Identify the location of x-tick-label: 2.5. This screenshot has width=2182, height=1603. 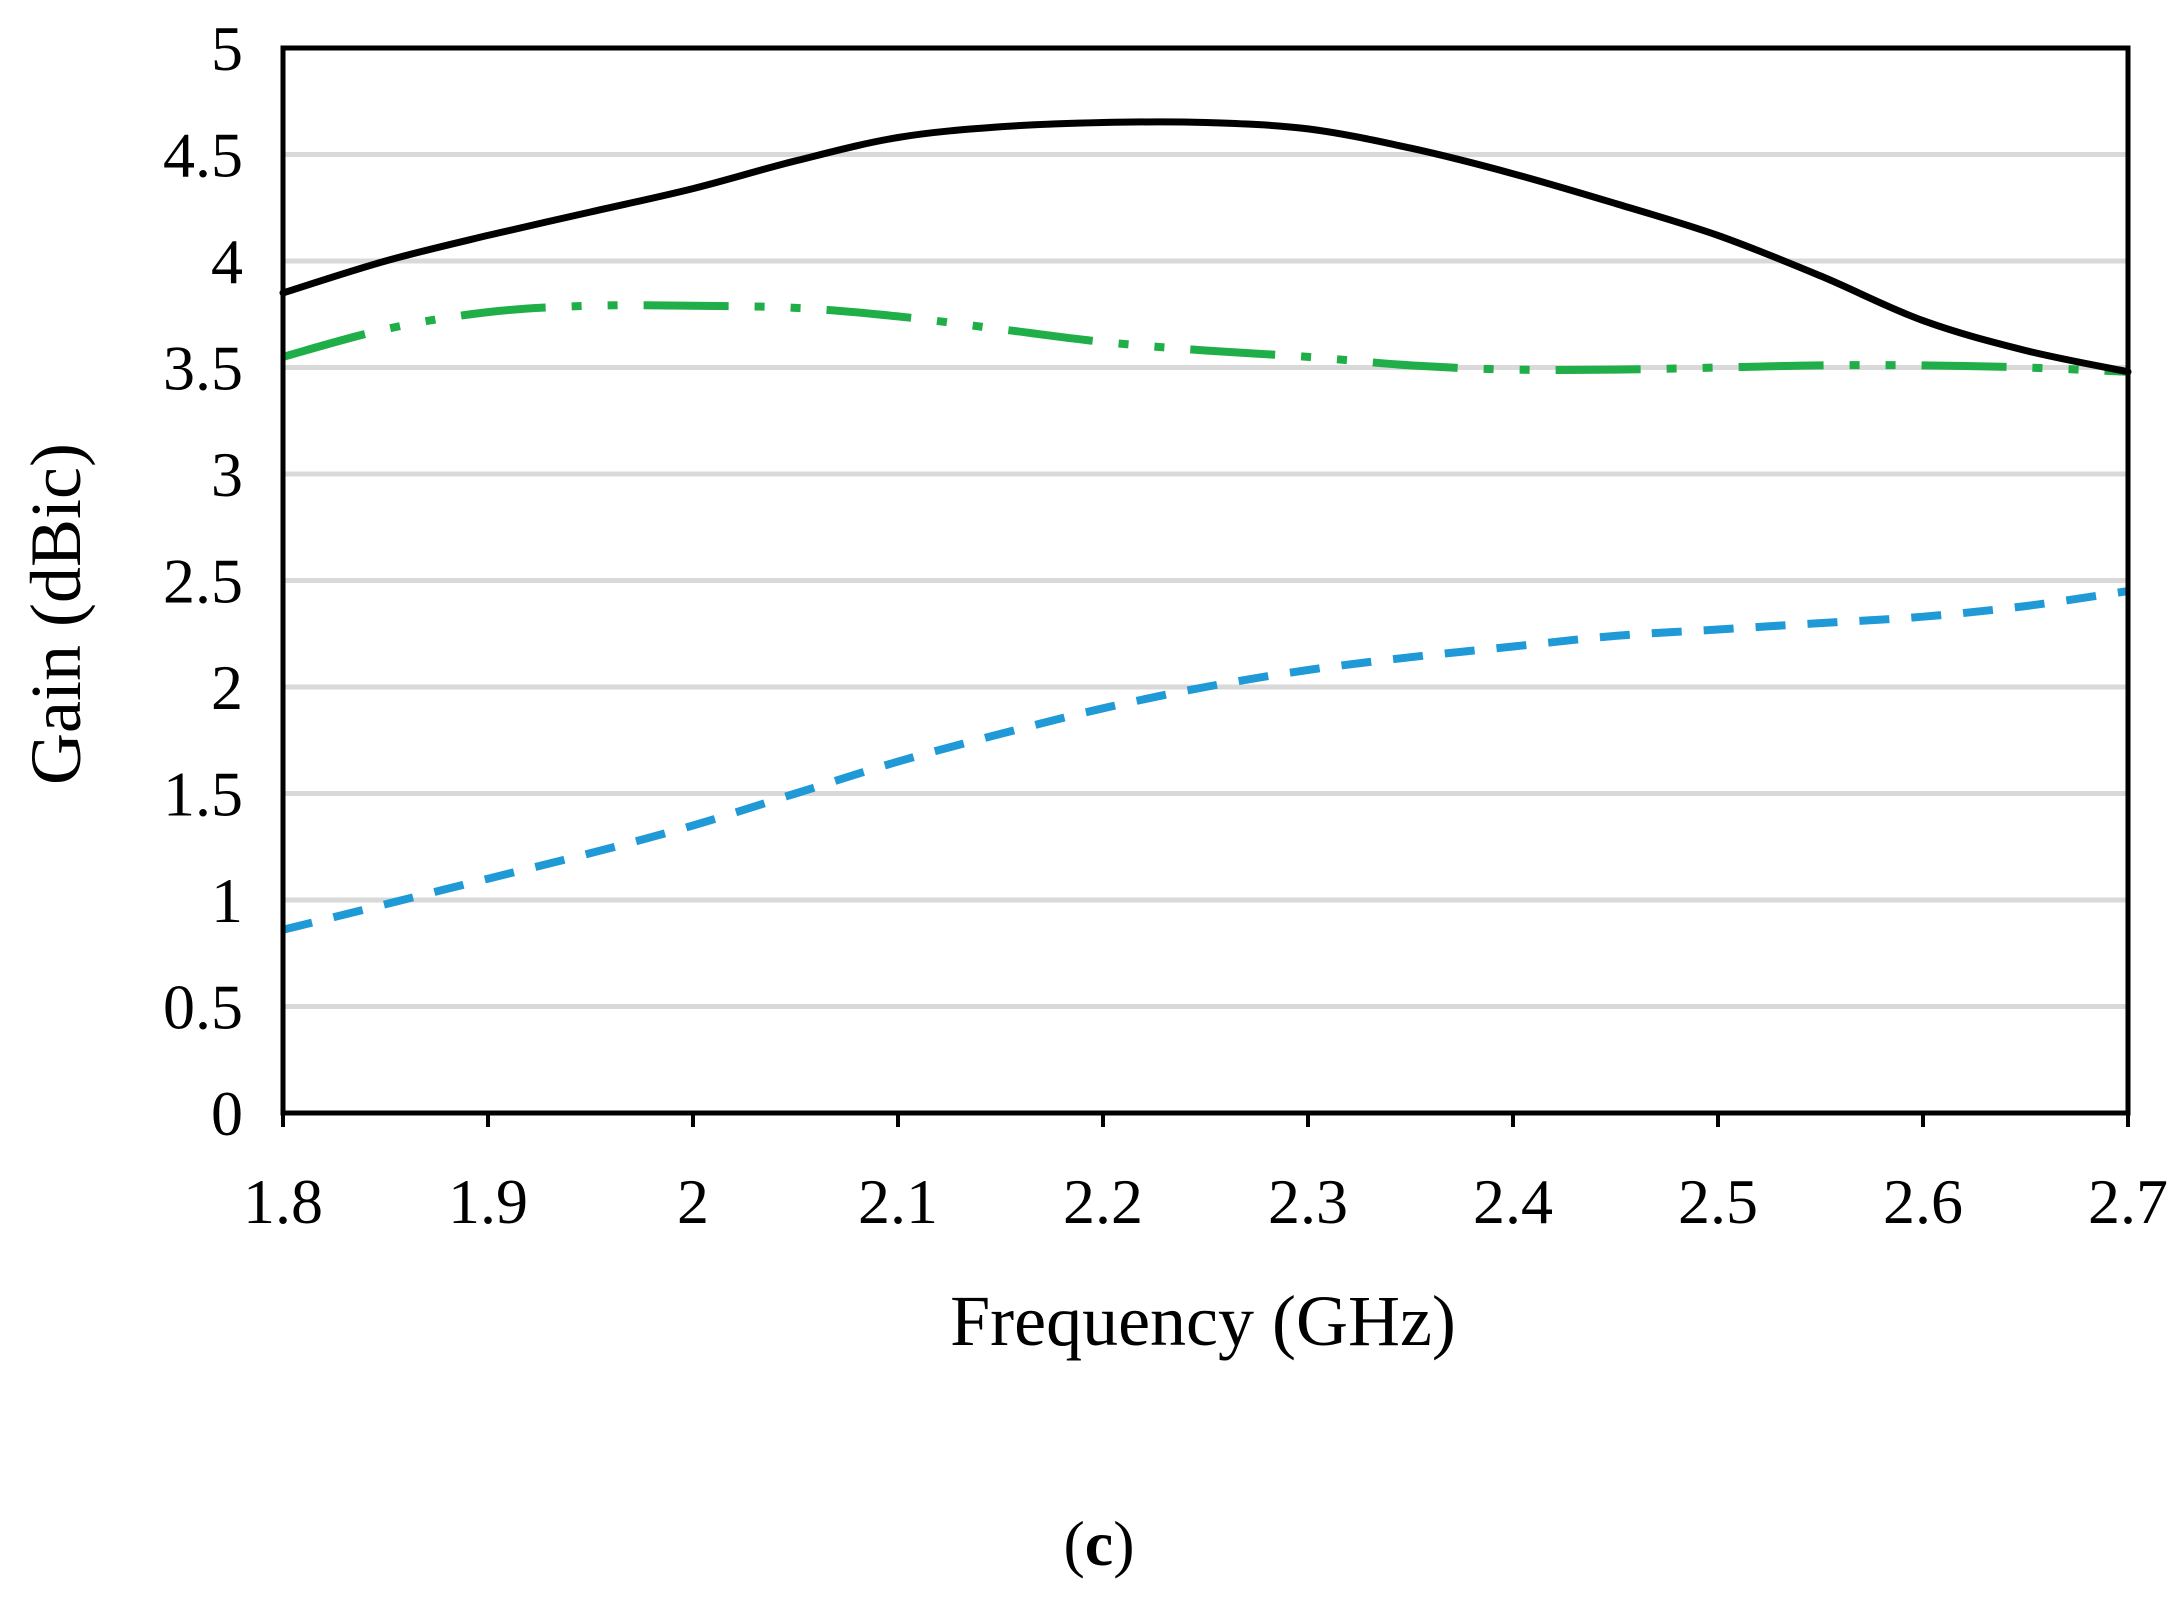
(1718, 1201).